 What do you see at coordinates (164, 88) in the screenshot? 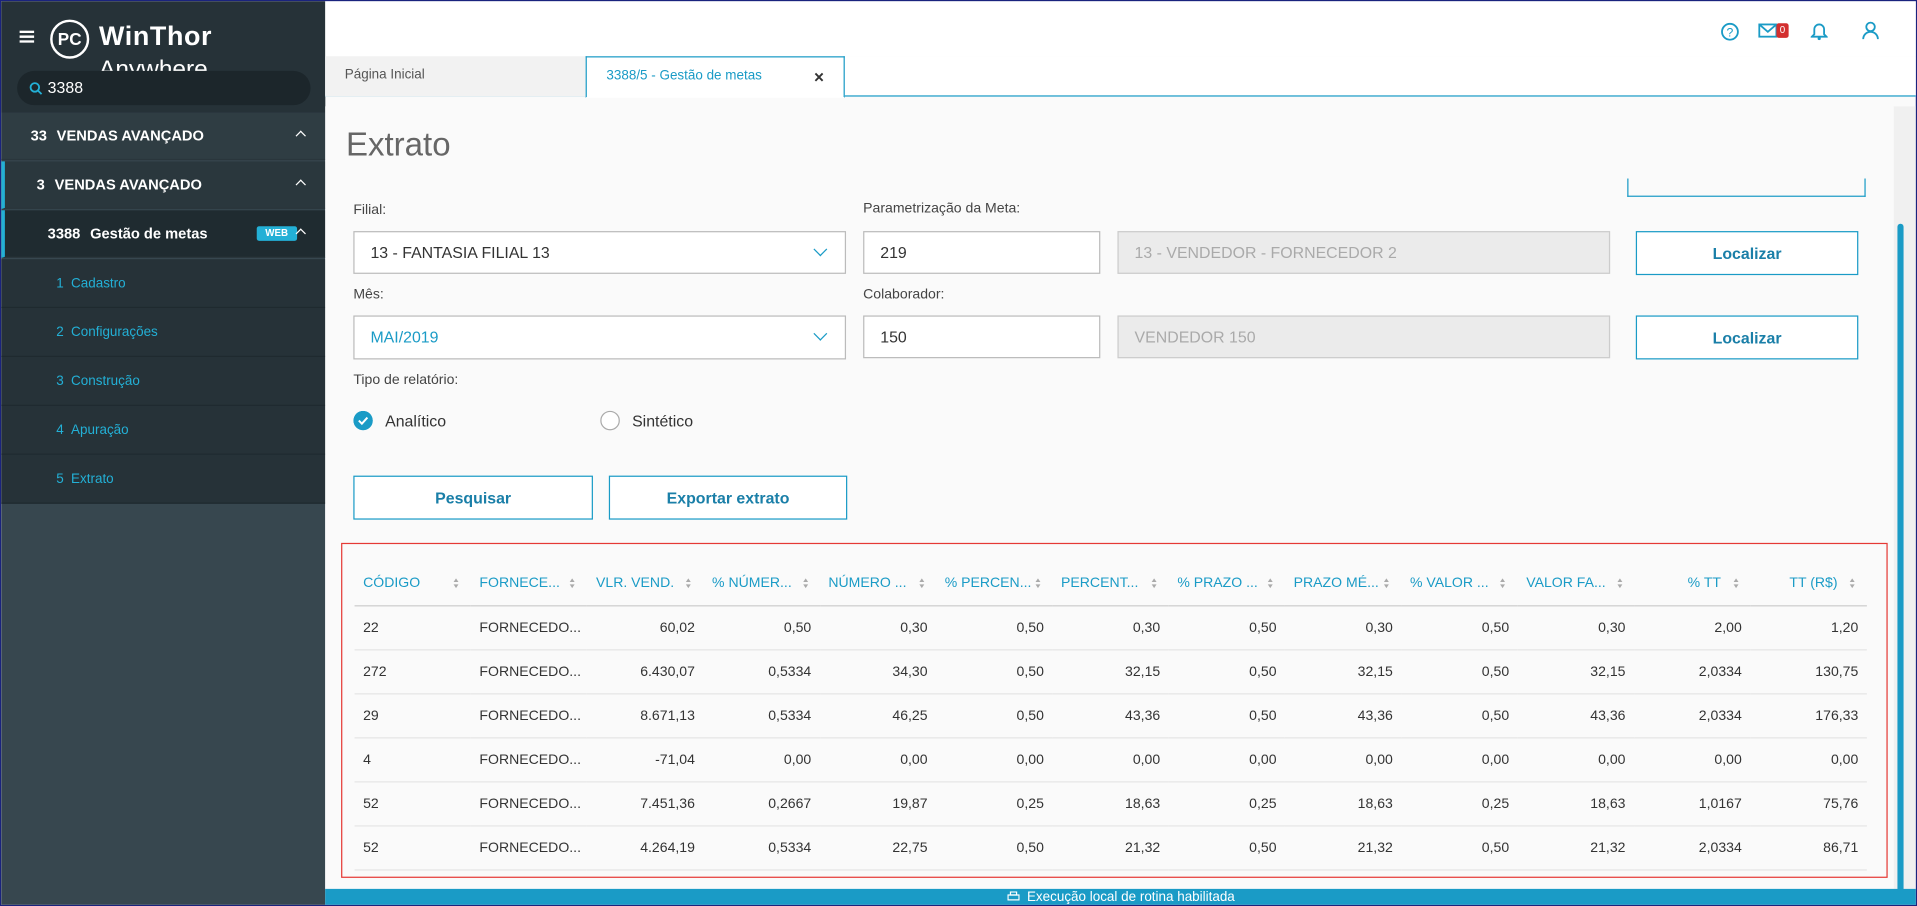
I see `search-box: 3388` at bounding box center [164, 88].